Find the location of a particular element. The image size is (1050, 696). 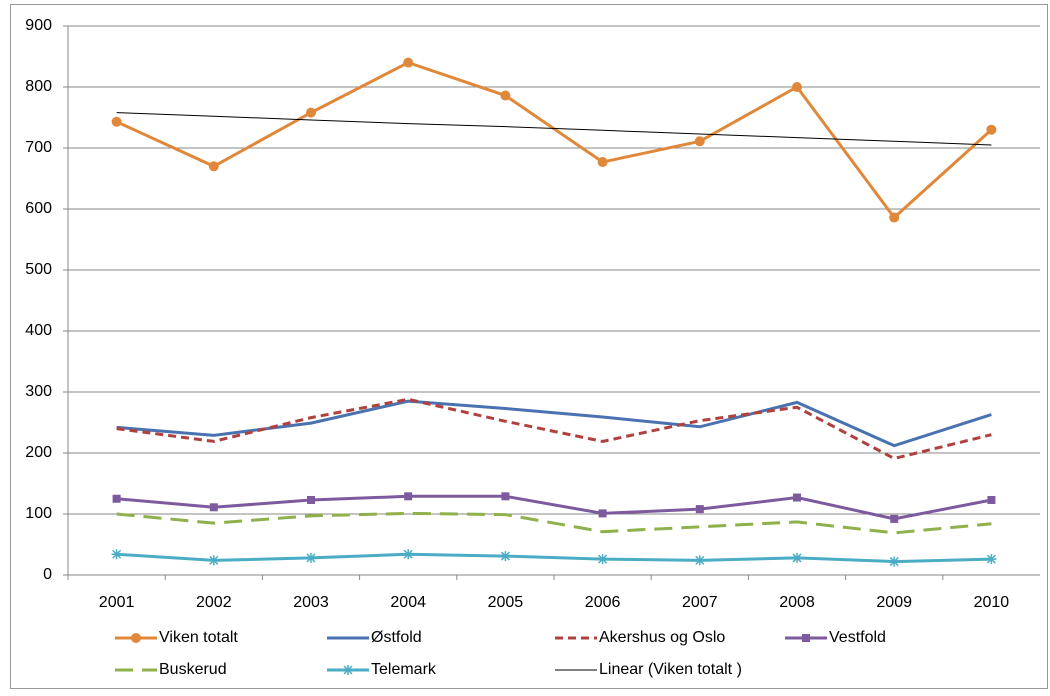

y-tick-label: 100 is located at coordinates (38, 513).